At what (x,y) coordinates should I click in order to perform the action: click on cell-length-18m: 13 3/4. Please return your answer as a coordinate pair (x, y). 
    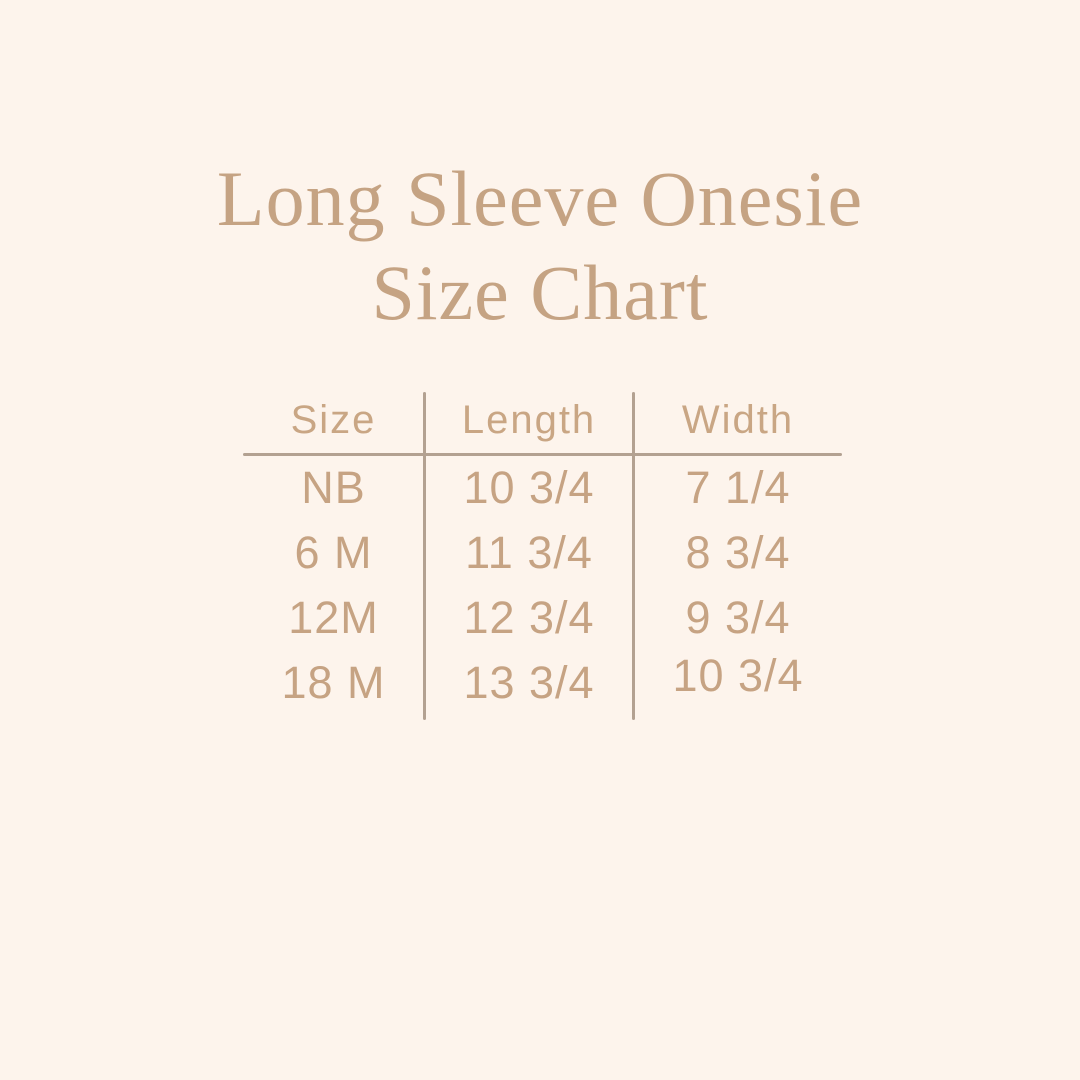
    Looking at the image, I should click on (529, 682).